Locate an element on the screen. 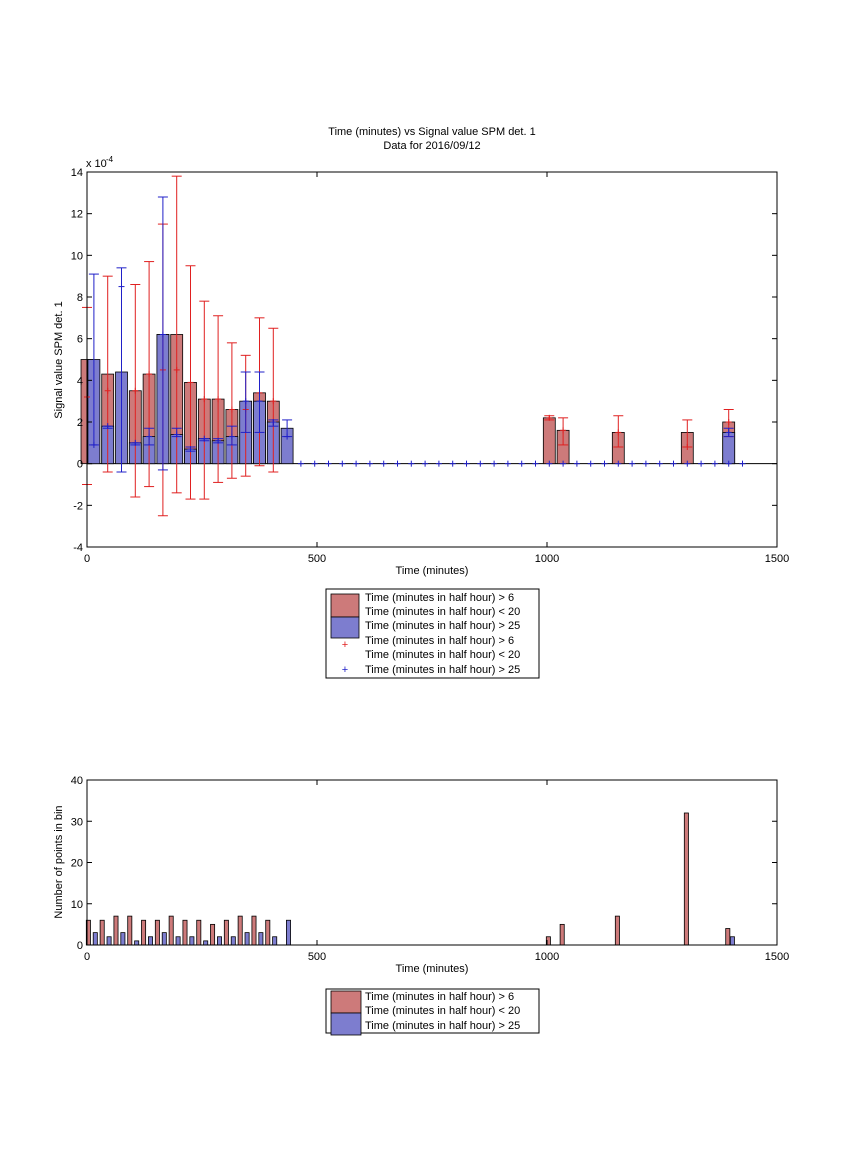 The height and width of the screenshot is (1152, 864). bottom-y-tick-label: 0 is located at coordinates (80, 946).